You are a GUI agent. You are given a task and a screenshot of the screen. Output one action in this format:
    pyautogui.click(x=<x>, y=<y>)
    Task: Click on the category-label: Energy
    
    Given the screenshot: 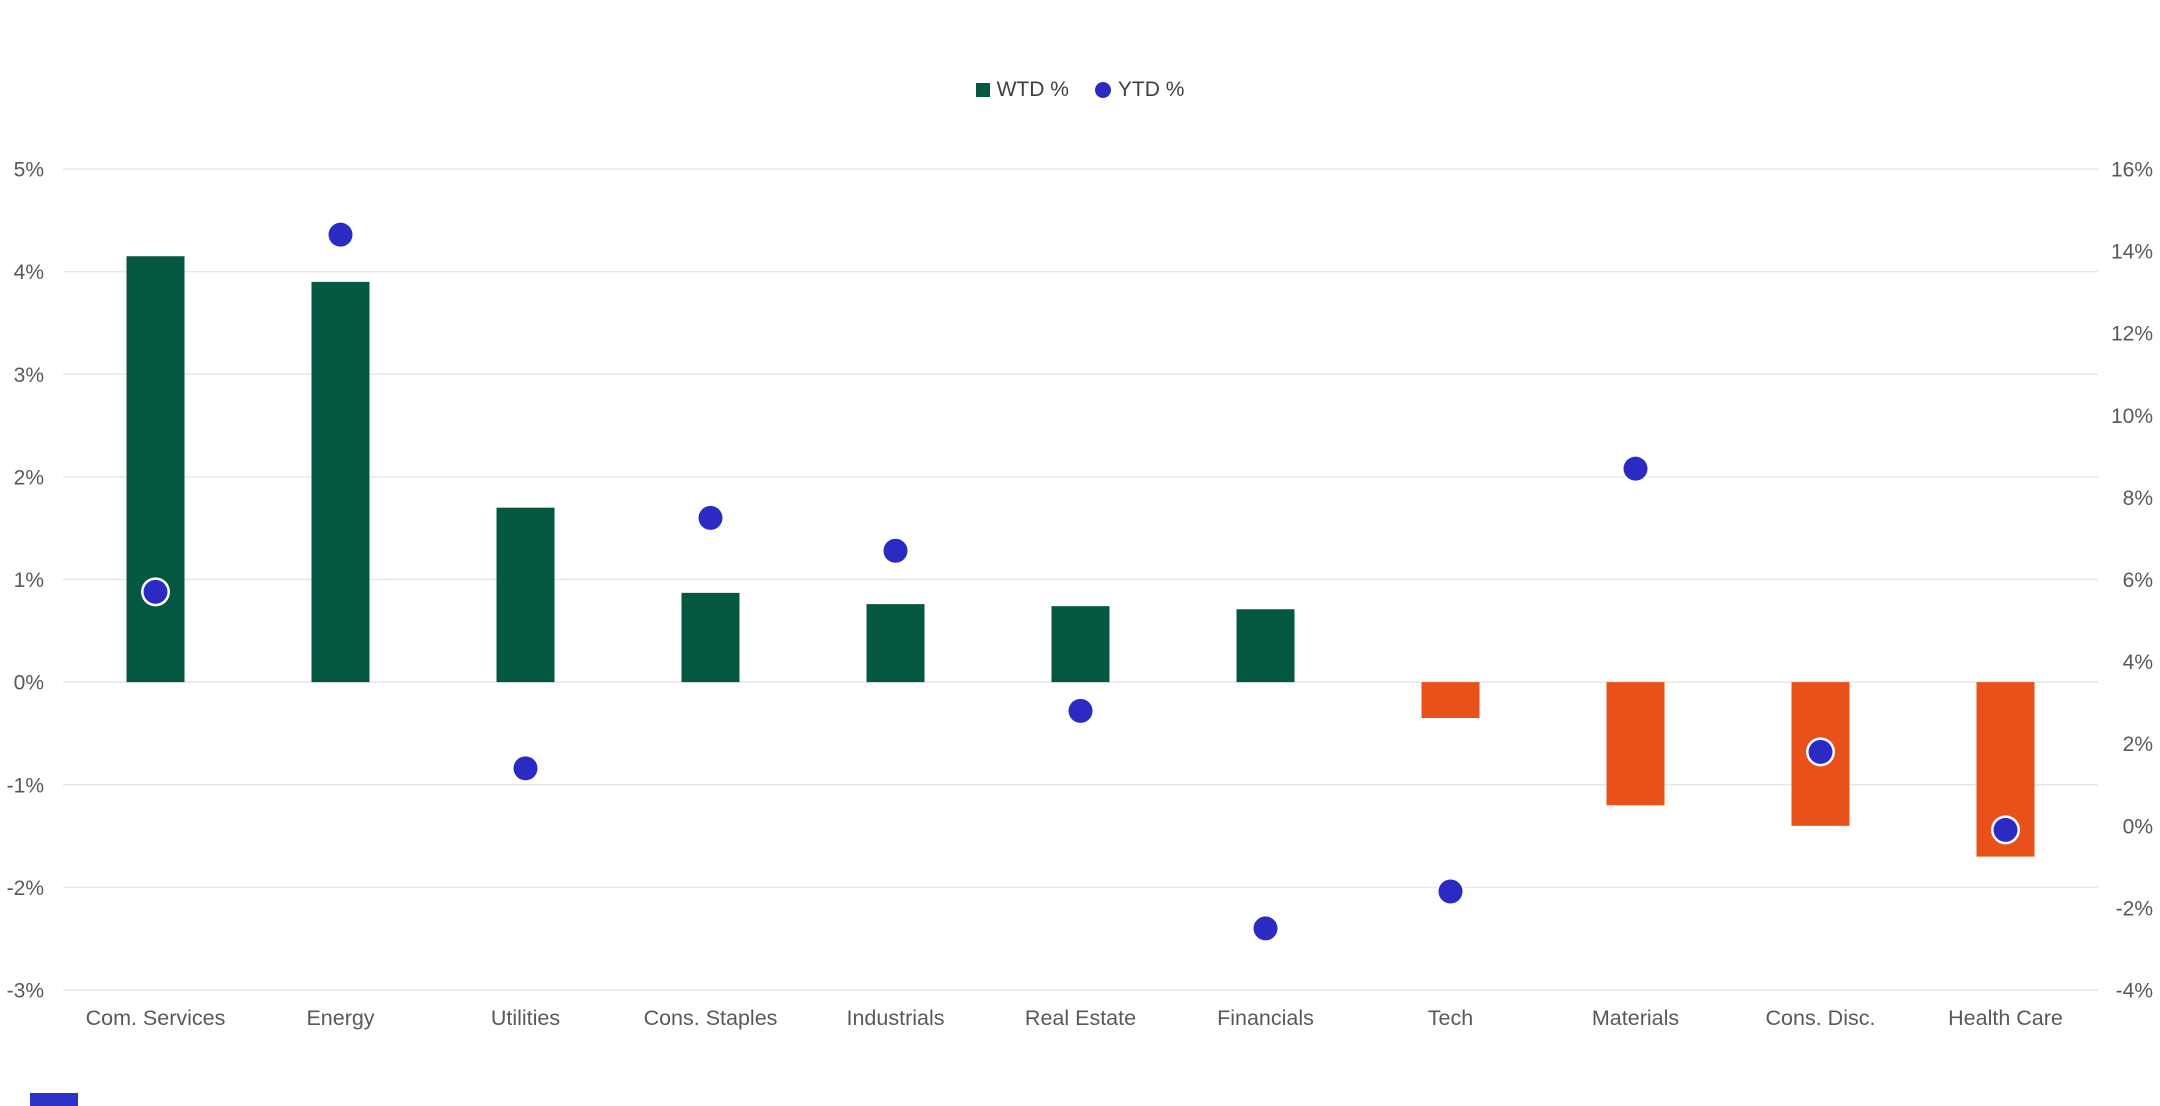 What is the action you would take?
    pyautogui.click(x=340, y=1018)
    